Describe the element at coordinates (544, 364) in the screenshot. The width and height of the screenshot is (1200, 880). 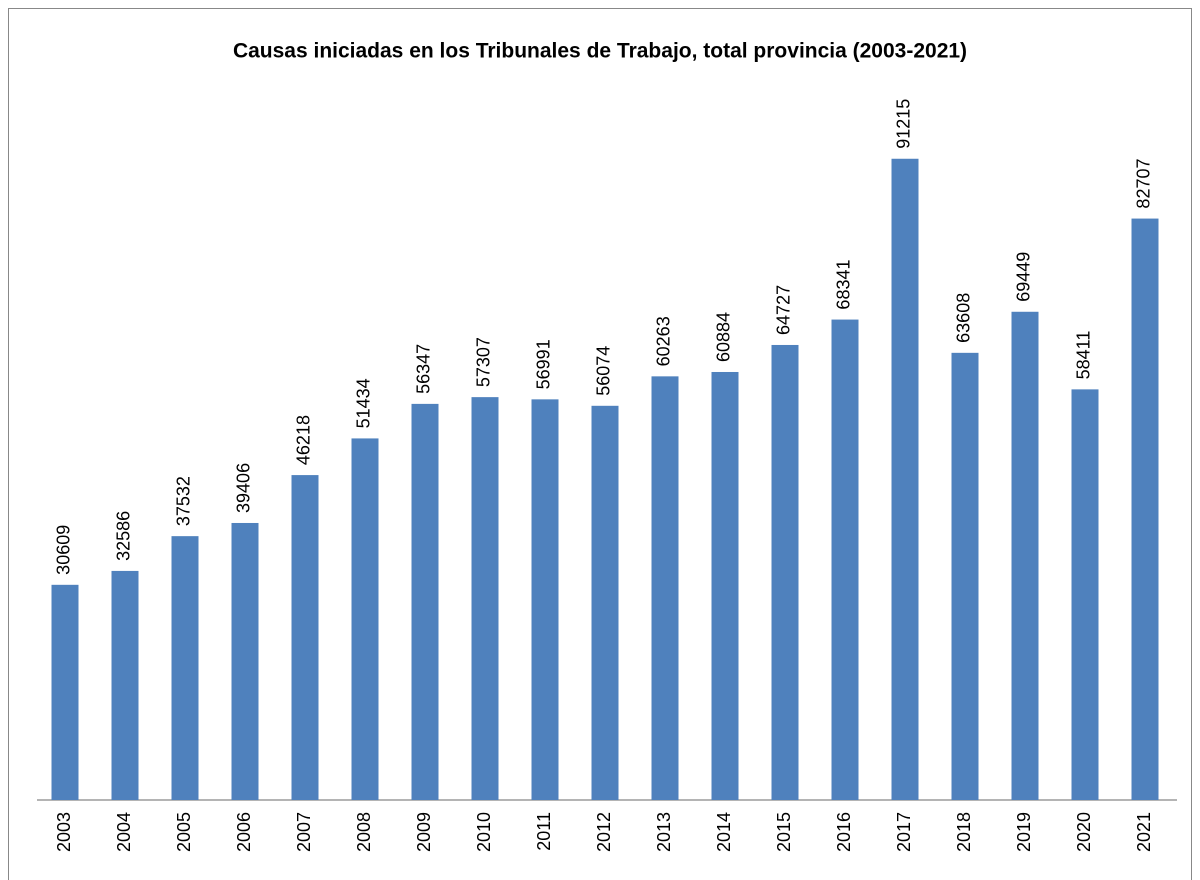
I see `value-label: 56991` at that location.